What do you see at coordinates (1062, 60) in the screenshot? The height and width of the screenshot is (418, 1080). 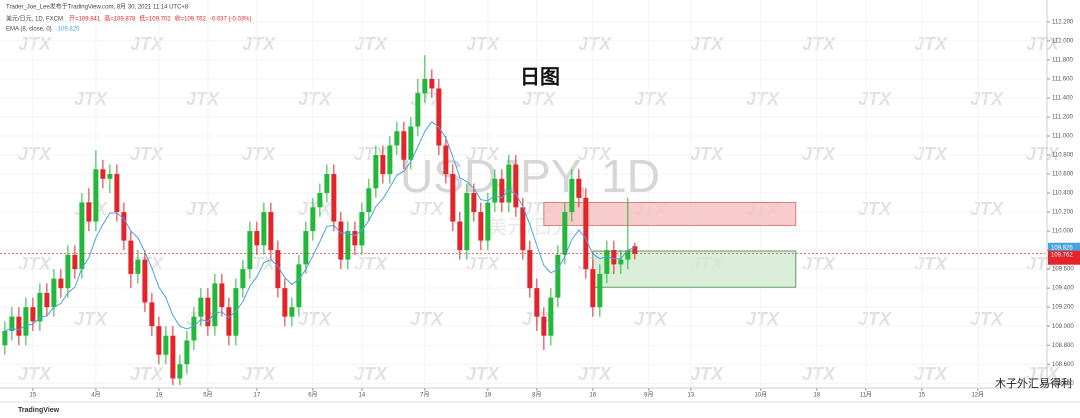 I see `y-tick-label: 111.800` at bounding box center [1062, 60].